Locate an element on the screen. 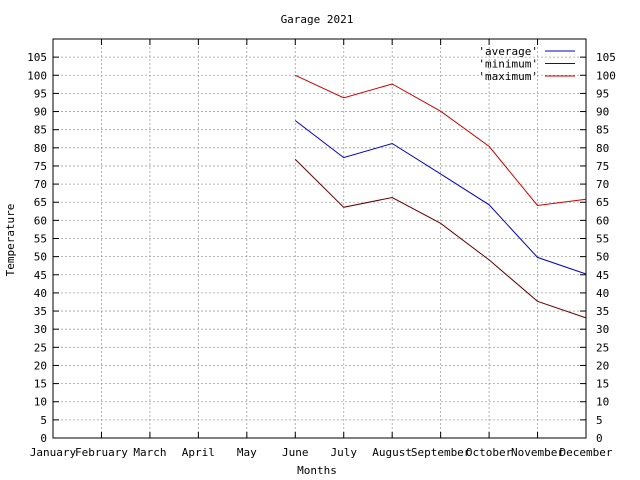 The image size is (640, 480). y-tick-label: 20 is located at coordinates (40, 365).